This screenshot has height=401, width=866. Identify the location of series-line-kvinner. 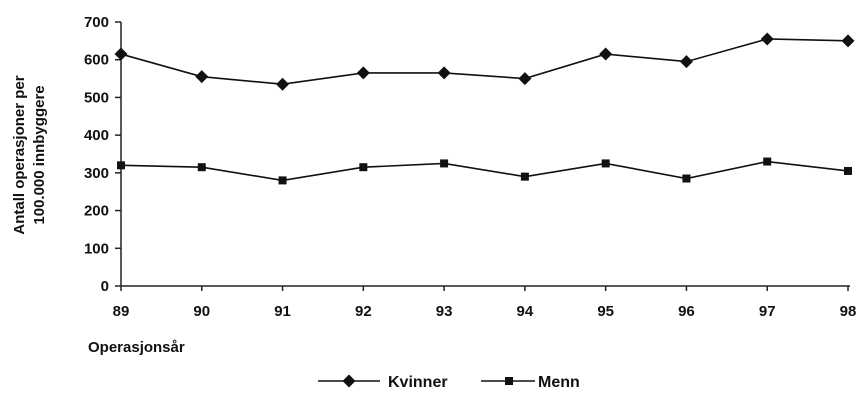
(484, 62).